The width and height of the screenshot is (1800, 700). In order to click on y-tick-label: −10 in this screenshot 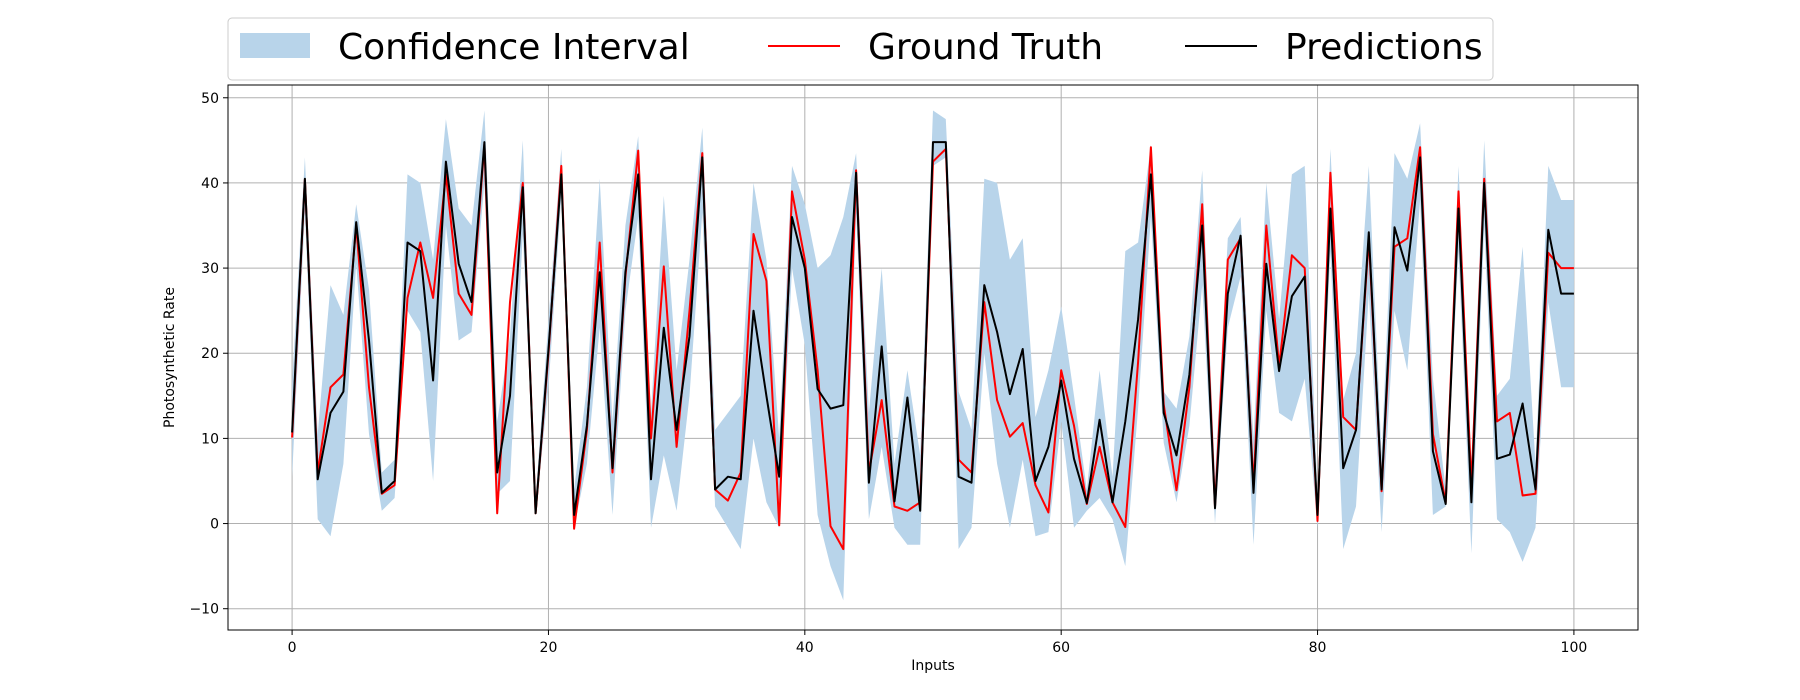, I will do `click(204, 610)`.